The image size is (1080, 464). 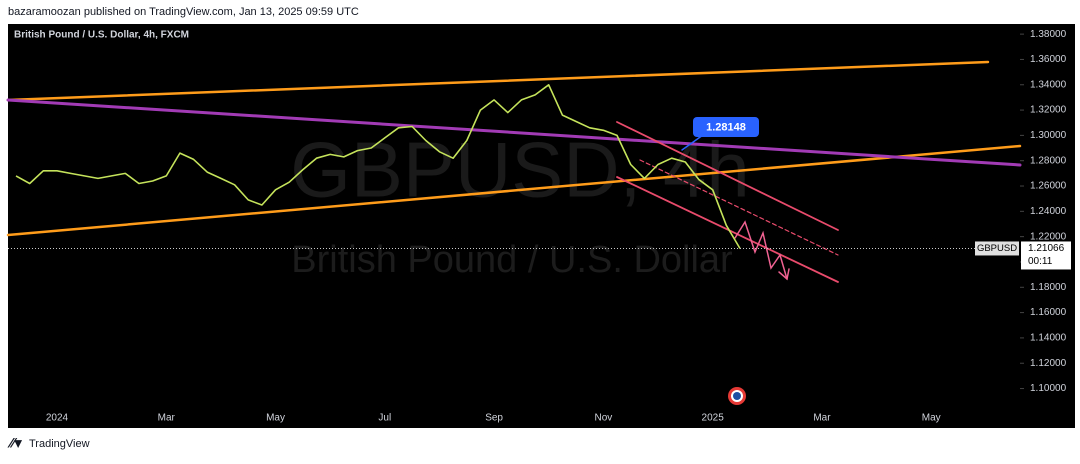 I want to click on y-tick-label: 1.10000, so click(x=1048, y=388).